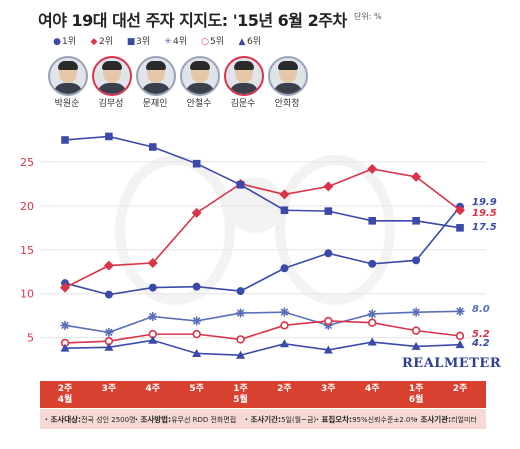 The height and width of the screenshot is (449, 520). I want to click on candidate-name: 문재인, so click(155, 104).